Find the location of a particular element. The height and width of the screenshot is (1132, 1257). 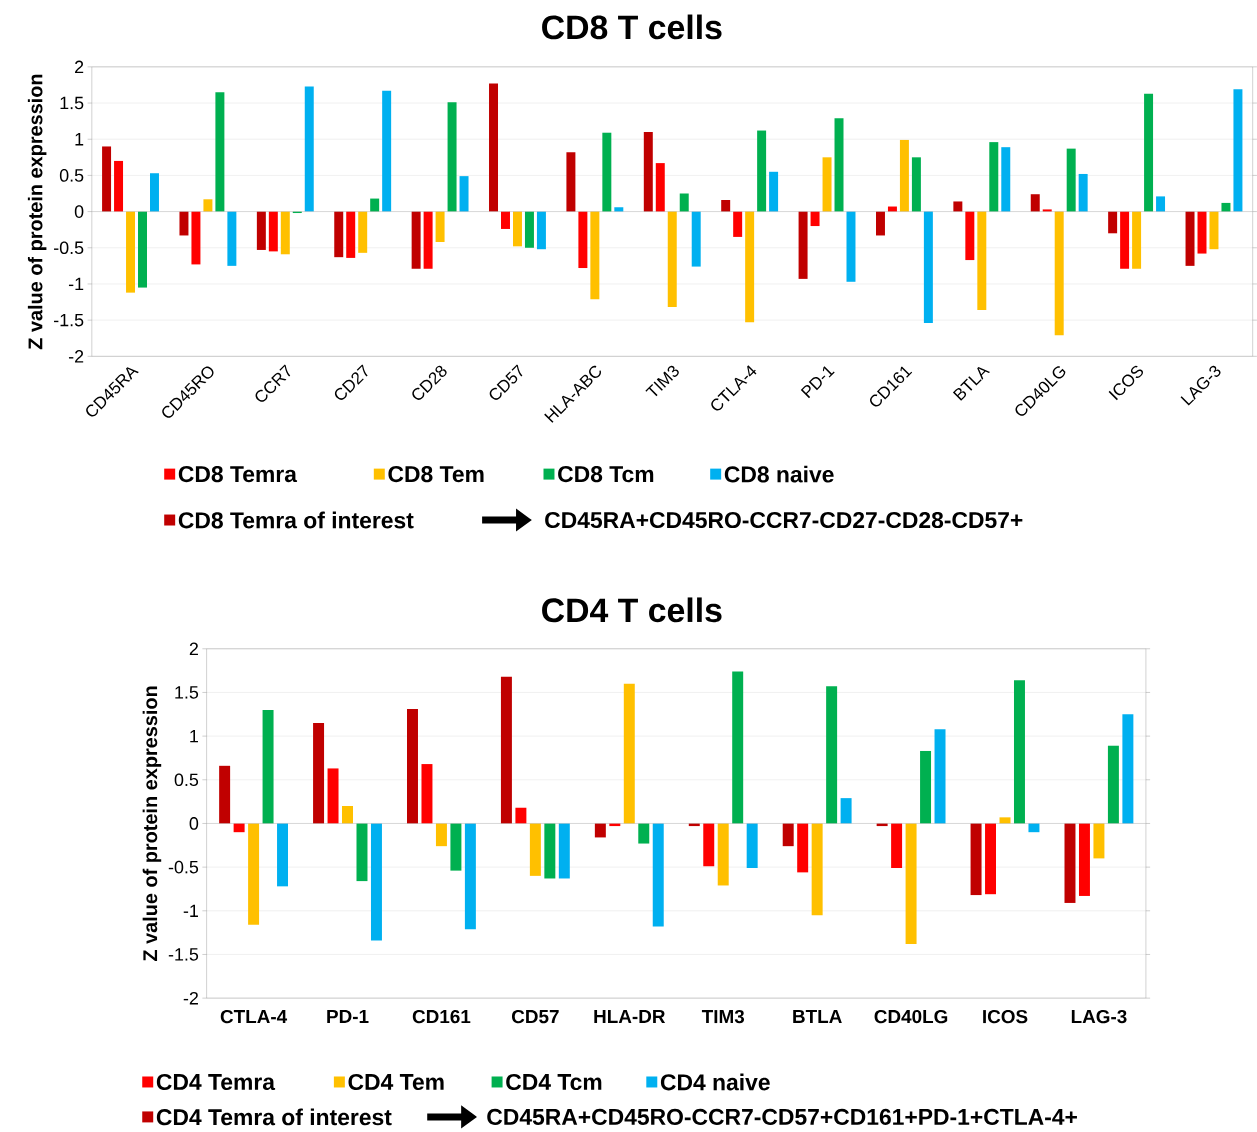

x-tick-label: BTLA is located at coordinates (817, 1016).